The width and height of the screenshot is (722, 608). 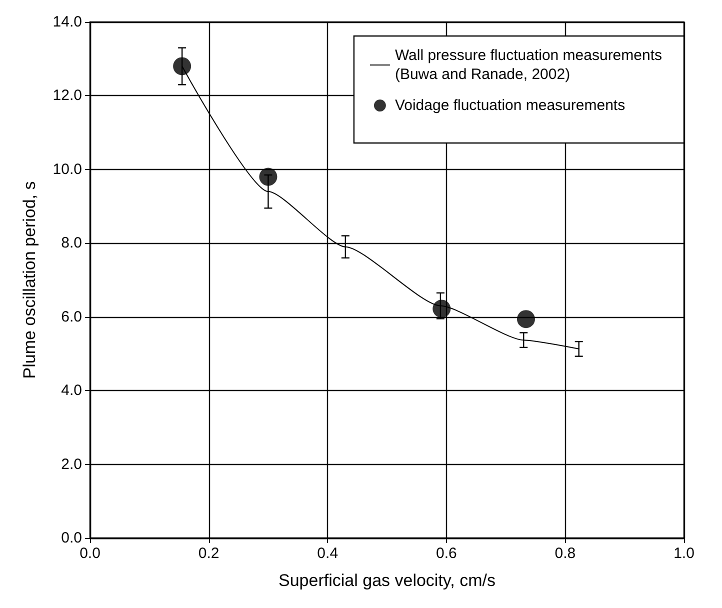 I want to click on y-tick-label: 12.0, so click(x=67, y=95).